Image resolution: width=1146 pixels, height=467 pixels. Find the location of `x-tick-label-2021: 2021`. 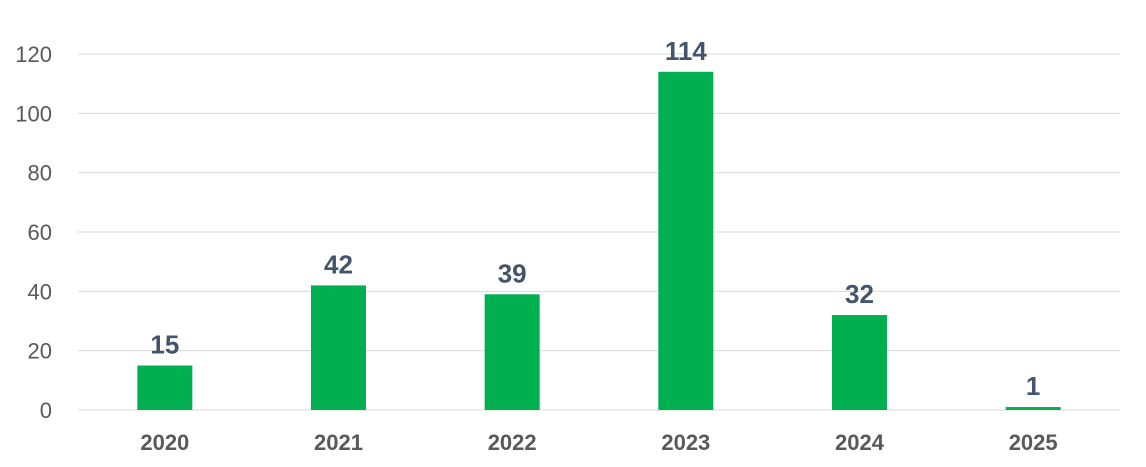

x-tick-label-2021: 2021 is located at coordinates (338, 442).